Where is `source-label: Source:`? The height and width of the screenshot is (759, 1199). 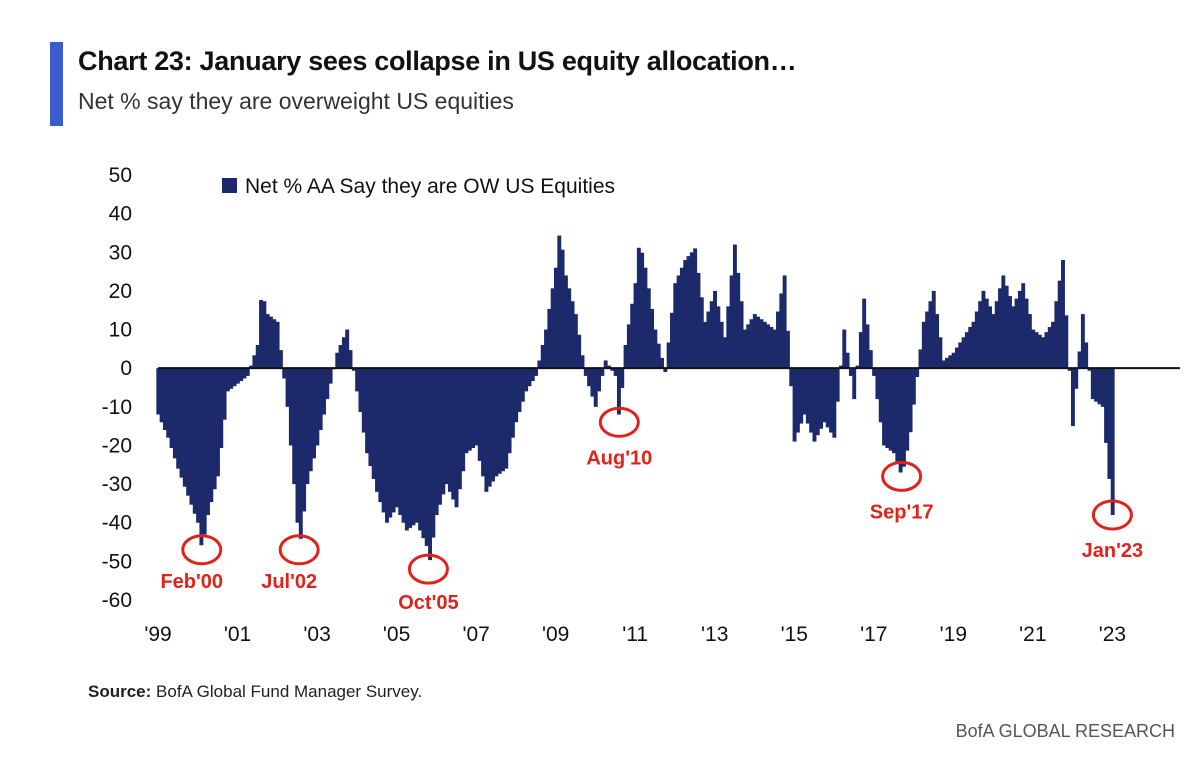
source-label: Source: is located at coordinates (120, 691).